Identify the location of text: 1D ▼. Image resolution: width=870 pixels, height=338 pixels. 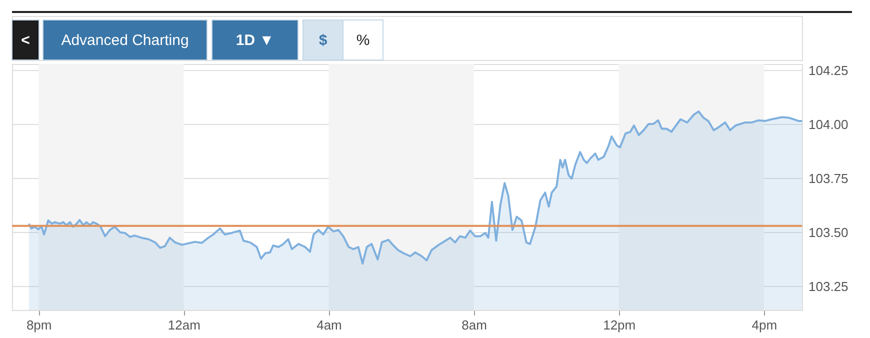
(255, 40).